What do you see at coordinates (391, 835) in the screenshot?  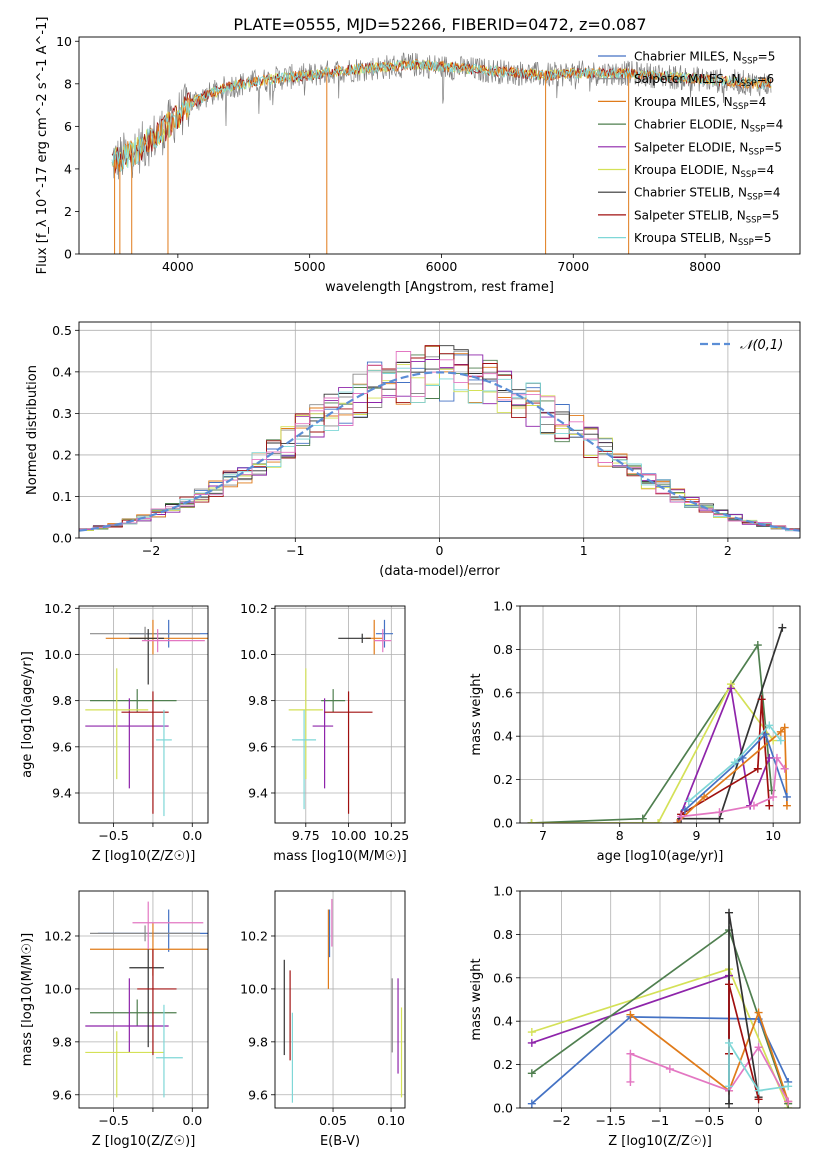 I see `x-tick-label: 10.25` at bounding box center [391, 835].